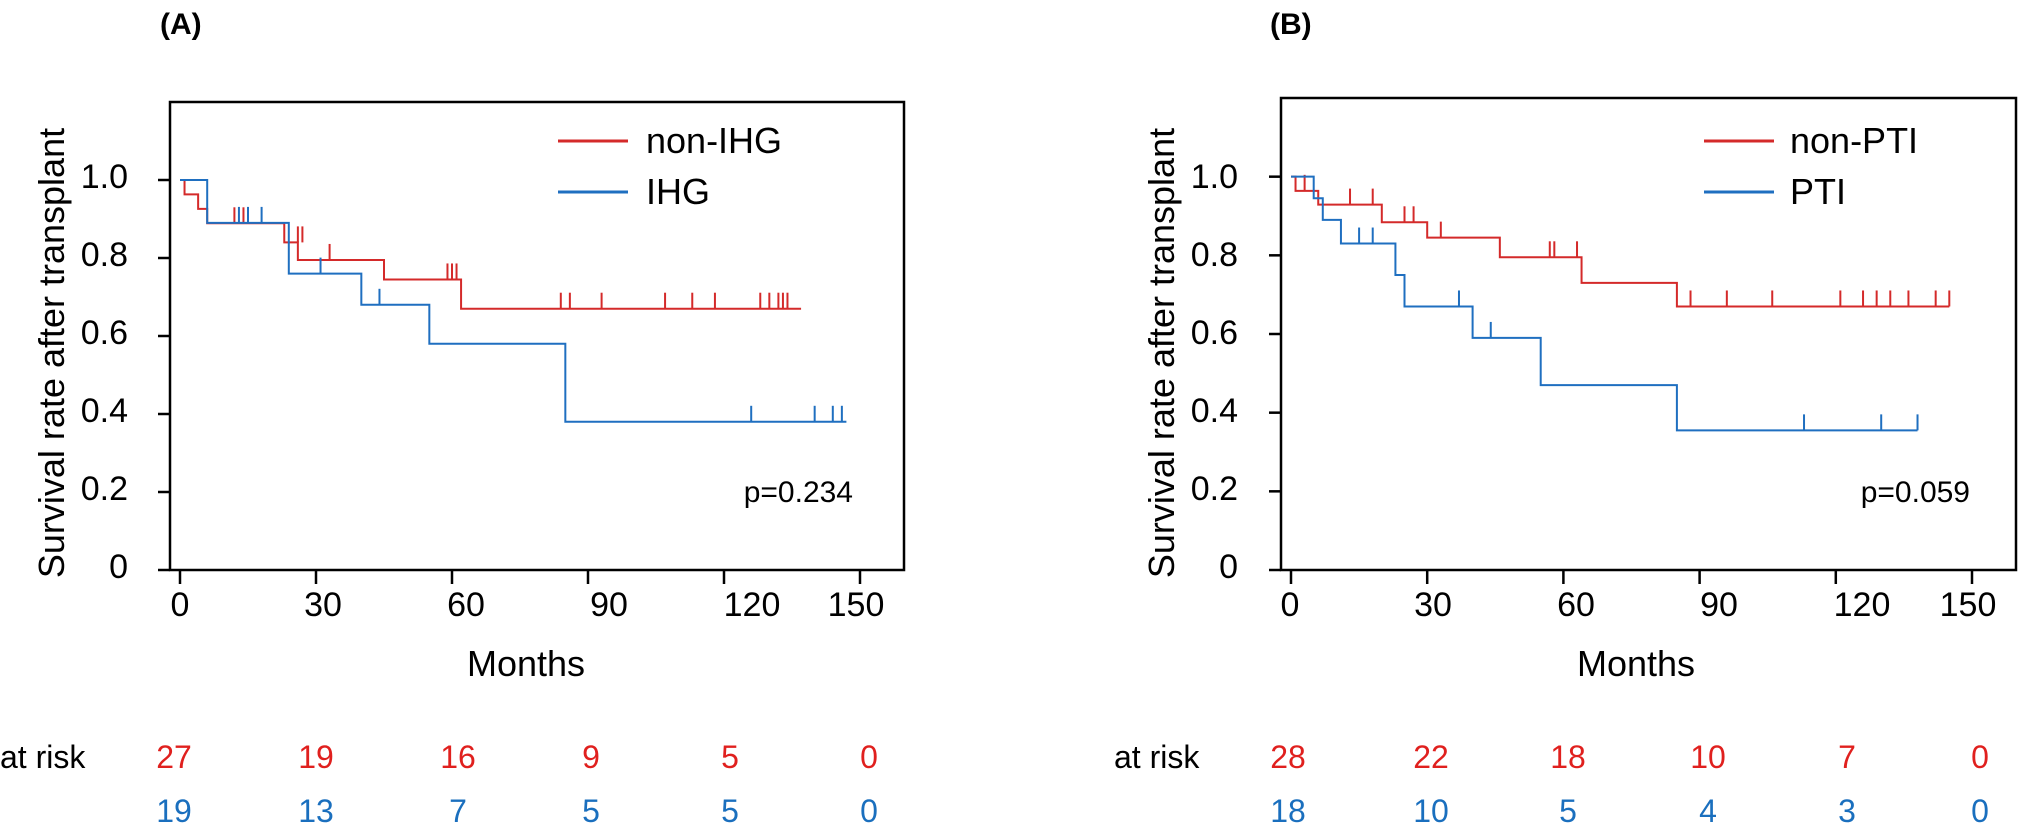 Image resolution: width=2020 pixels, height=830 pixels. Describe the element at coordinates (1291, 24) in the screenshot. I see `panel-label-b: (B)` at that location.